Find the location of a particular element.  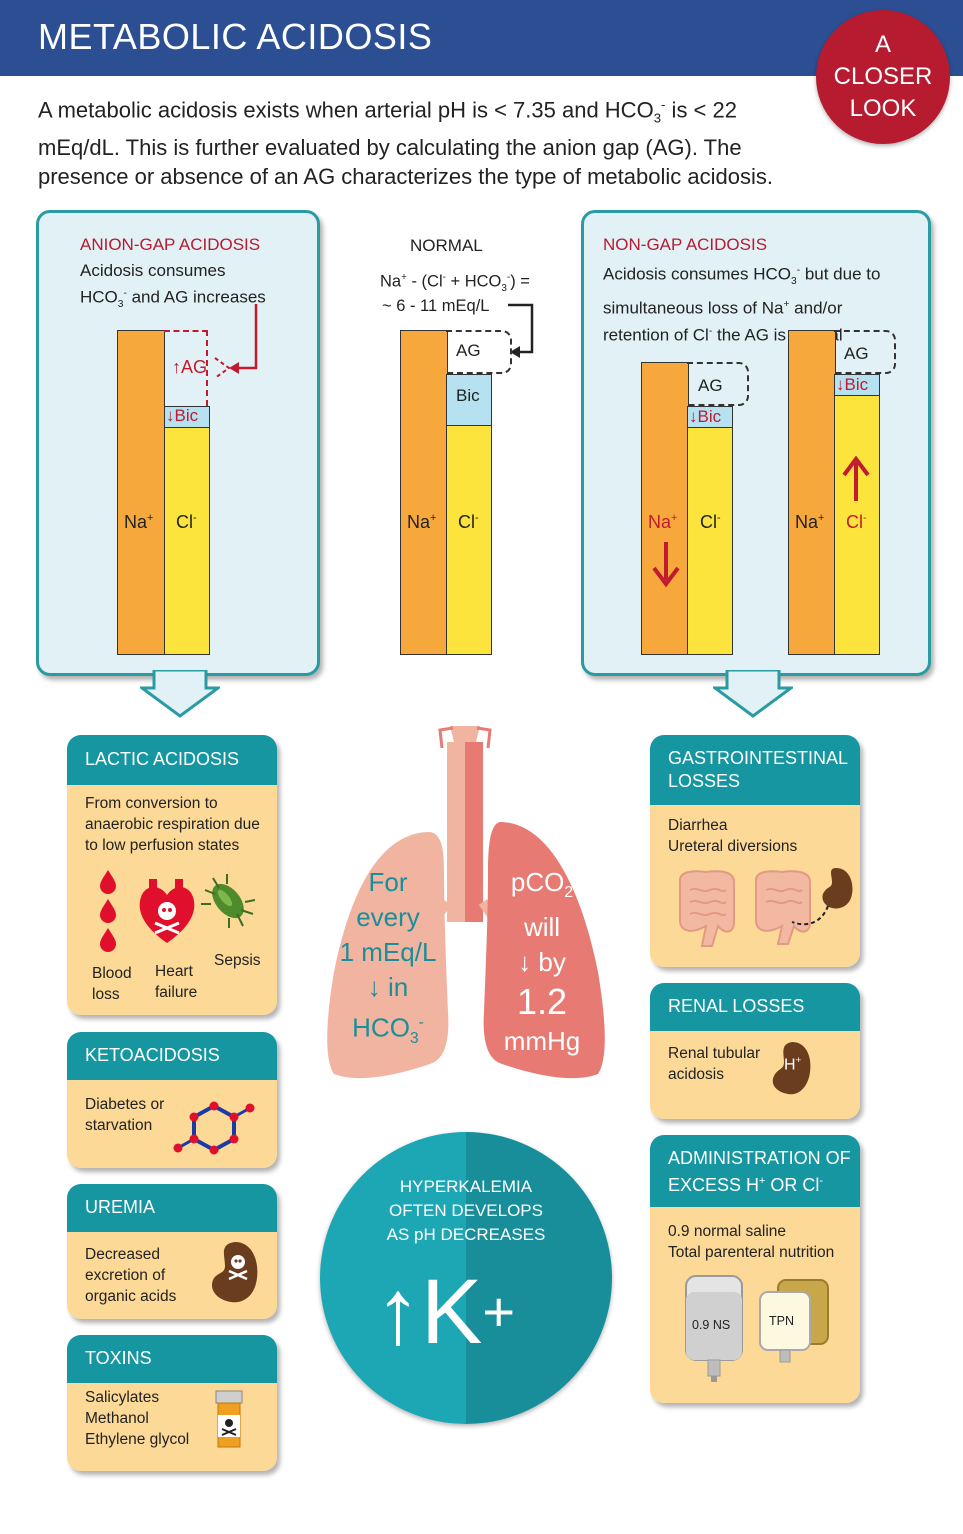

molecule-icon is located at coordinates (214, 1128).